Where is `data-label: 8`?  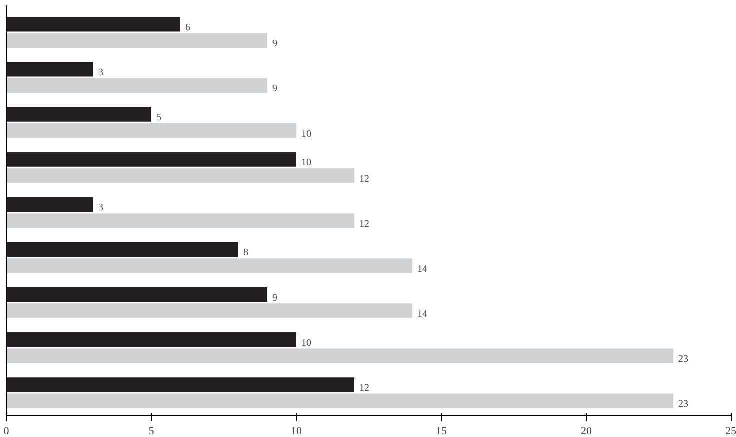 data-label: 8 is located at coordinates (246, 253).